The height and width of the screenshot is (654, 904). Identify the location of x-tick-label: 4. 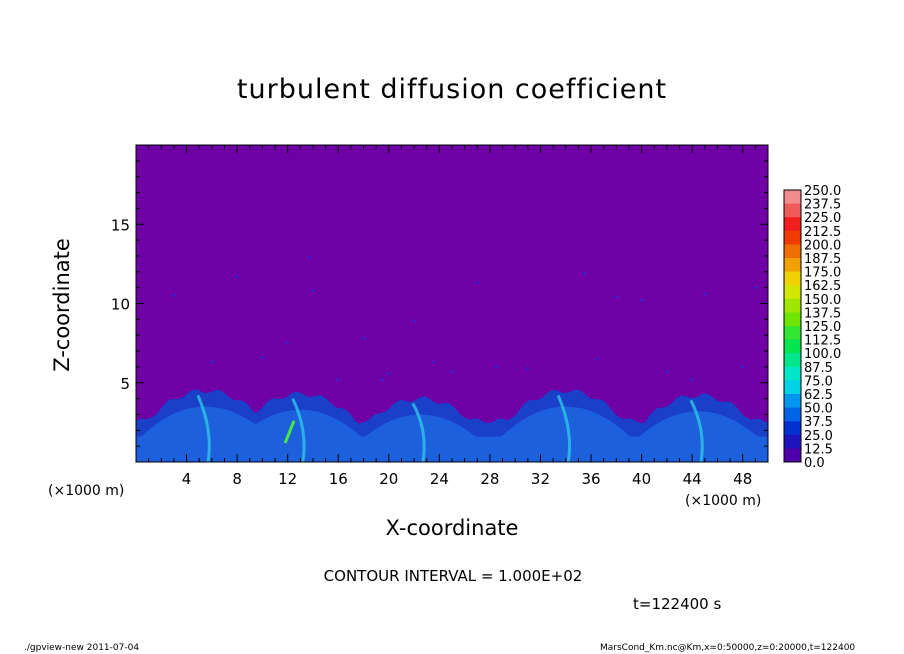
(187, 479).